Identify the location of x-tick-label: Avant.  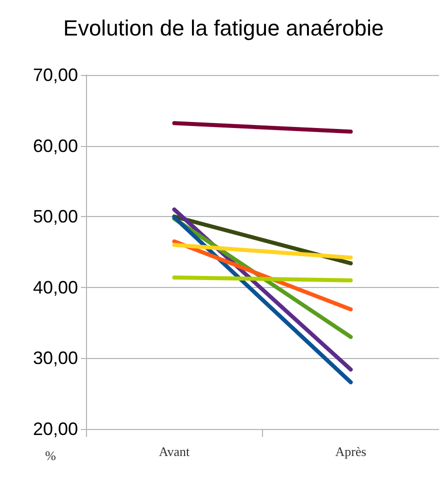
(174, 451).